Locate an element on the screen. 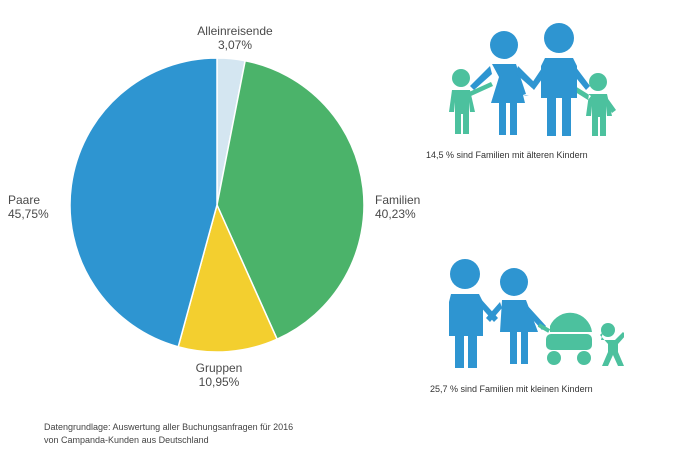 The image size is (698, 458). family-older-kids-icon is located at coordinates (532, 79).